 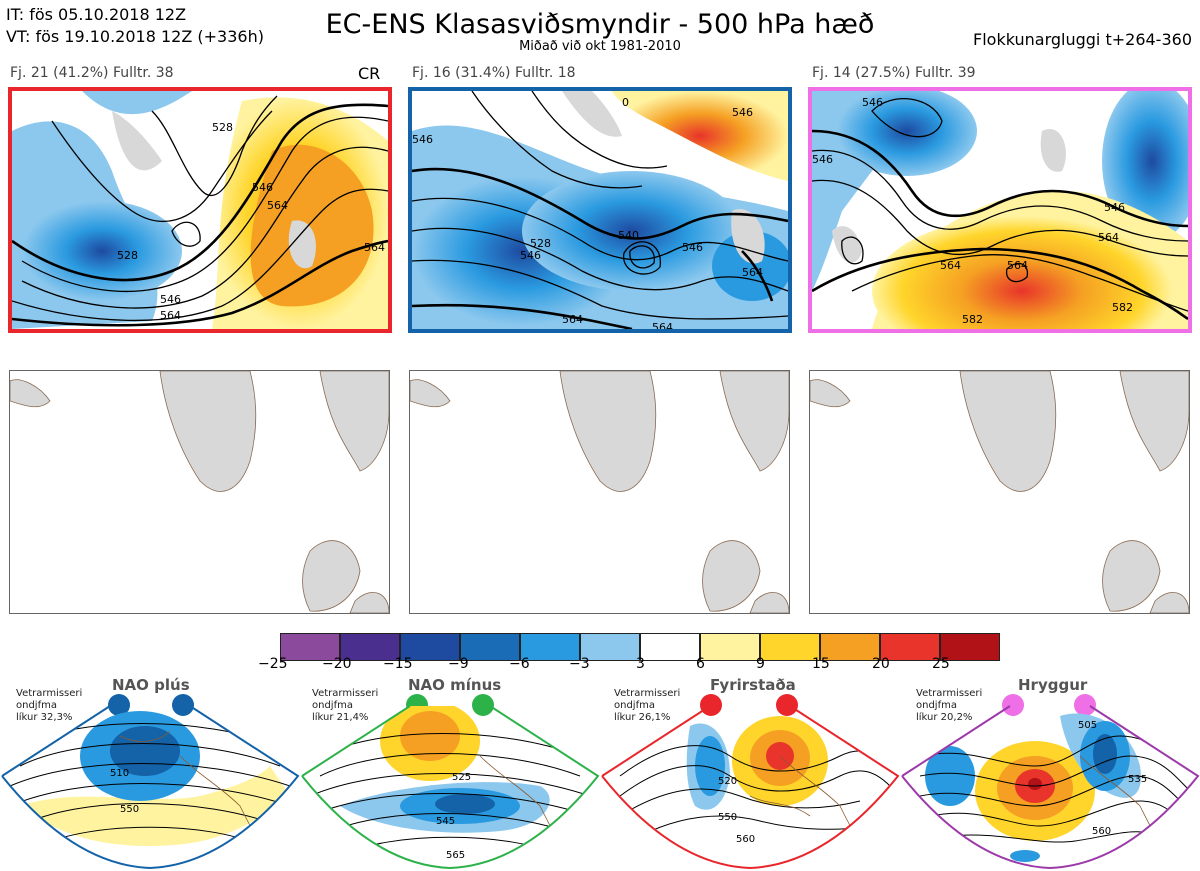 I want to click on colorbar, so click(x=640, y=647).